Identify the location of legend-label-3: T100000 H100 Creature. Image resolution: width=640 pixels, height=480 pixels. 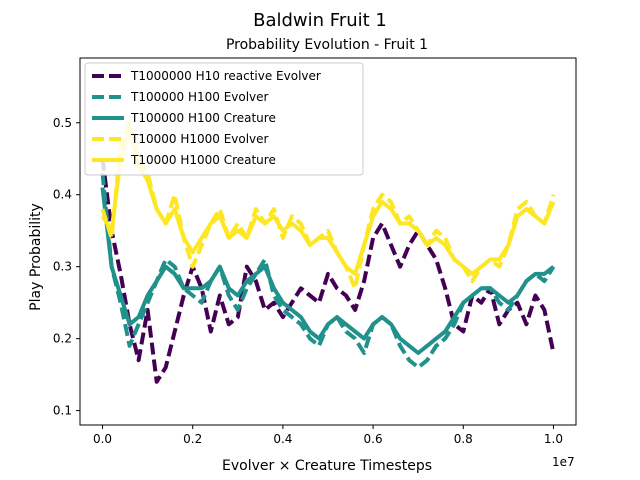
(203, 118).